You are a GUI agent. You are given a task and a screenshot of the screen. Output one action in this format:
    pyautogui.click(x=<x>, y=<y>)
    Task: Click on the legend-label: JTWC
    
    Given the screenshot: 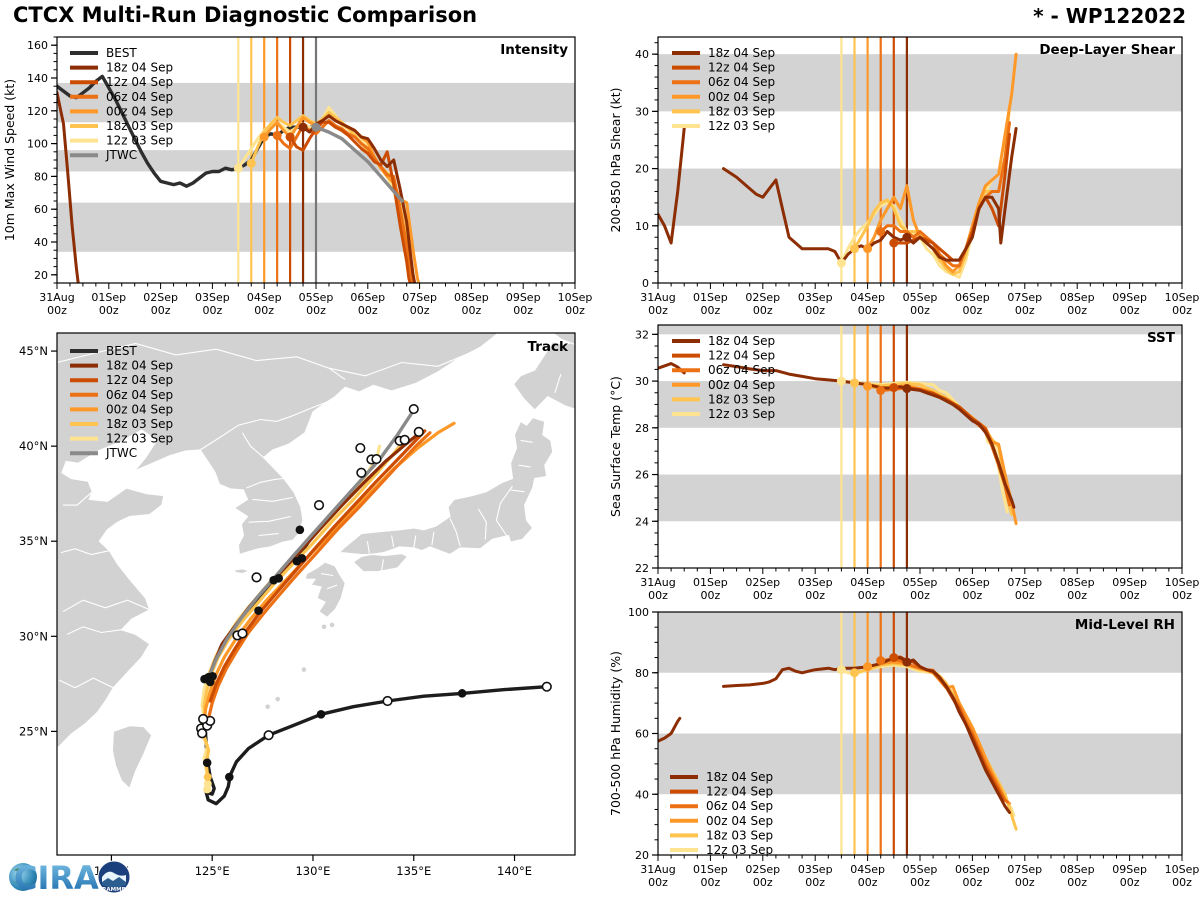 What is the action you would take?
    pyautogui.click(x=121, y=453)
    